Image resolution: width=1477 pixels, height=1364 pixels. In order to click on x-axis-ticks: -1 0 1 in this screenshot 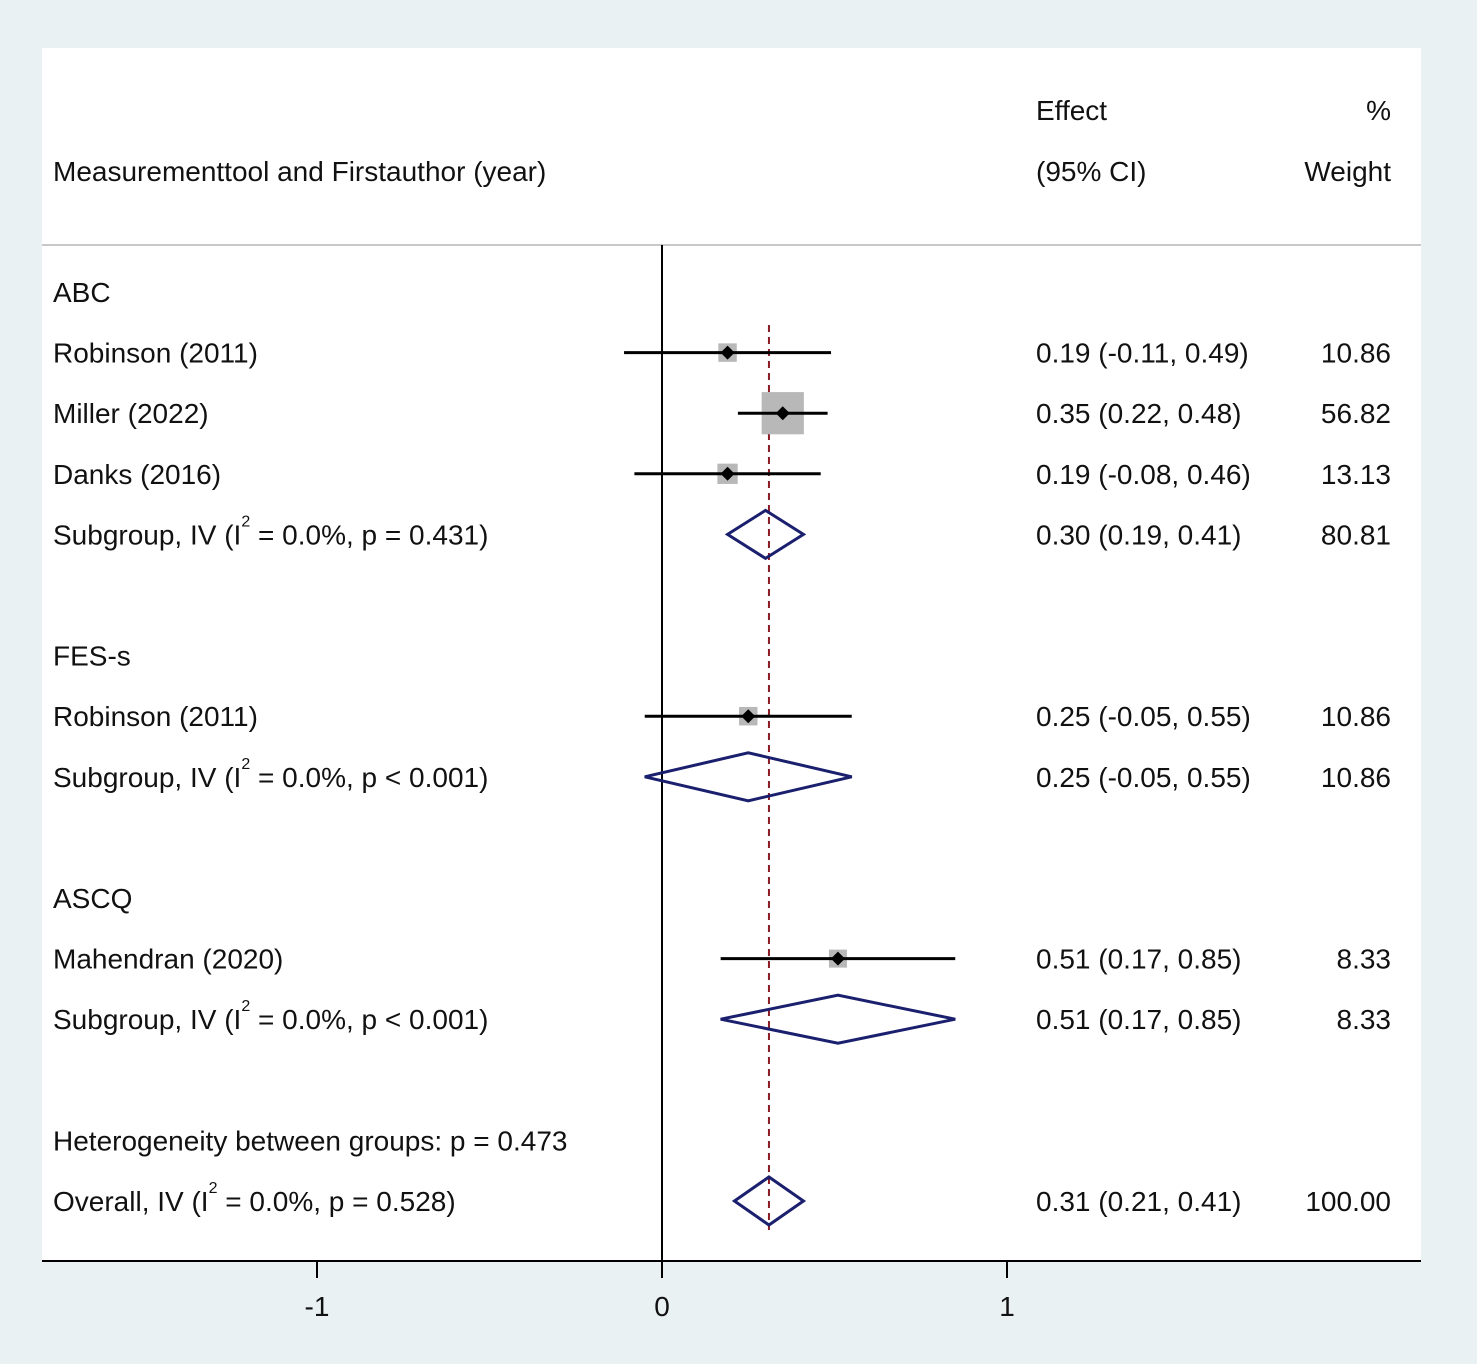, I will do `click(660, 1291)`.